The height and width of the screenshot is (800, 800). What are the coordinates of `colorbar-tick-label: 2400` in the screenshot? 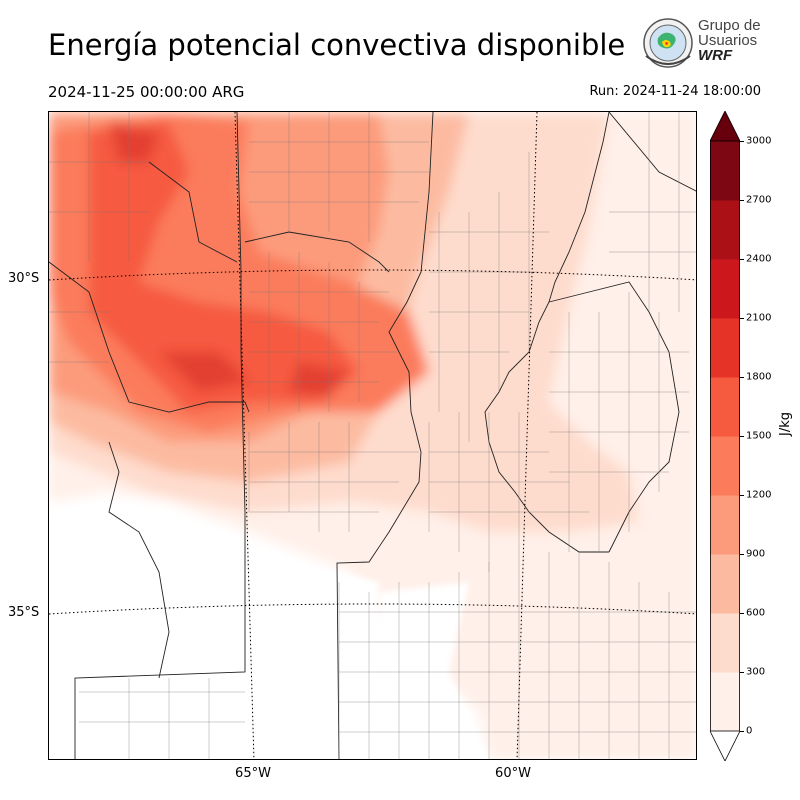 It's located at (759, 259).